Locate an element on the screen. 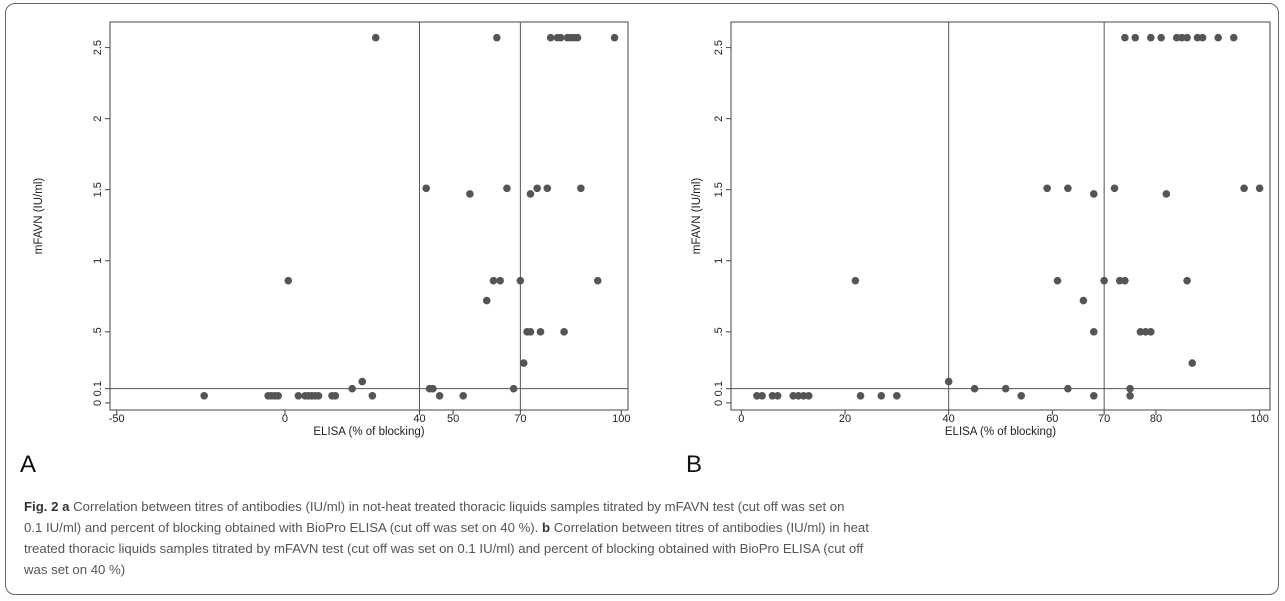  x-tick-label-a: 50 is located at coordinates (453, 419).